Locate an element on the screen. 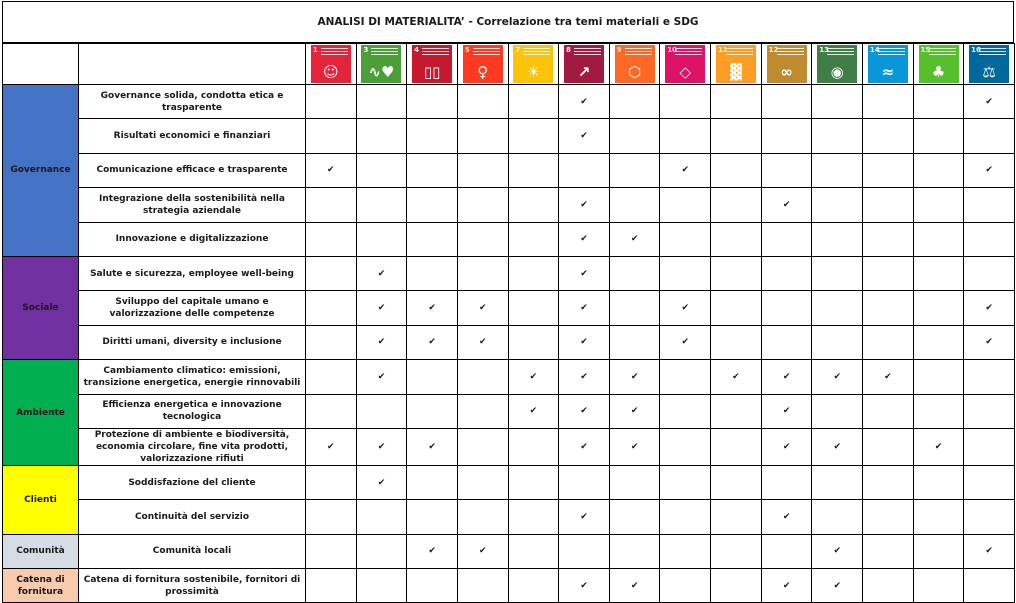 The image size is (1016, 603). category-cell: Comunità is located at coordinates (40, 551).